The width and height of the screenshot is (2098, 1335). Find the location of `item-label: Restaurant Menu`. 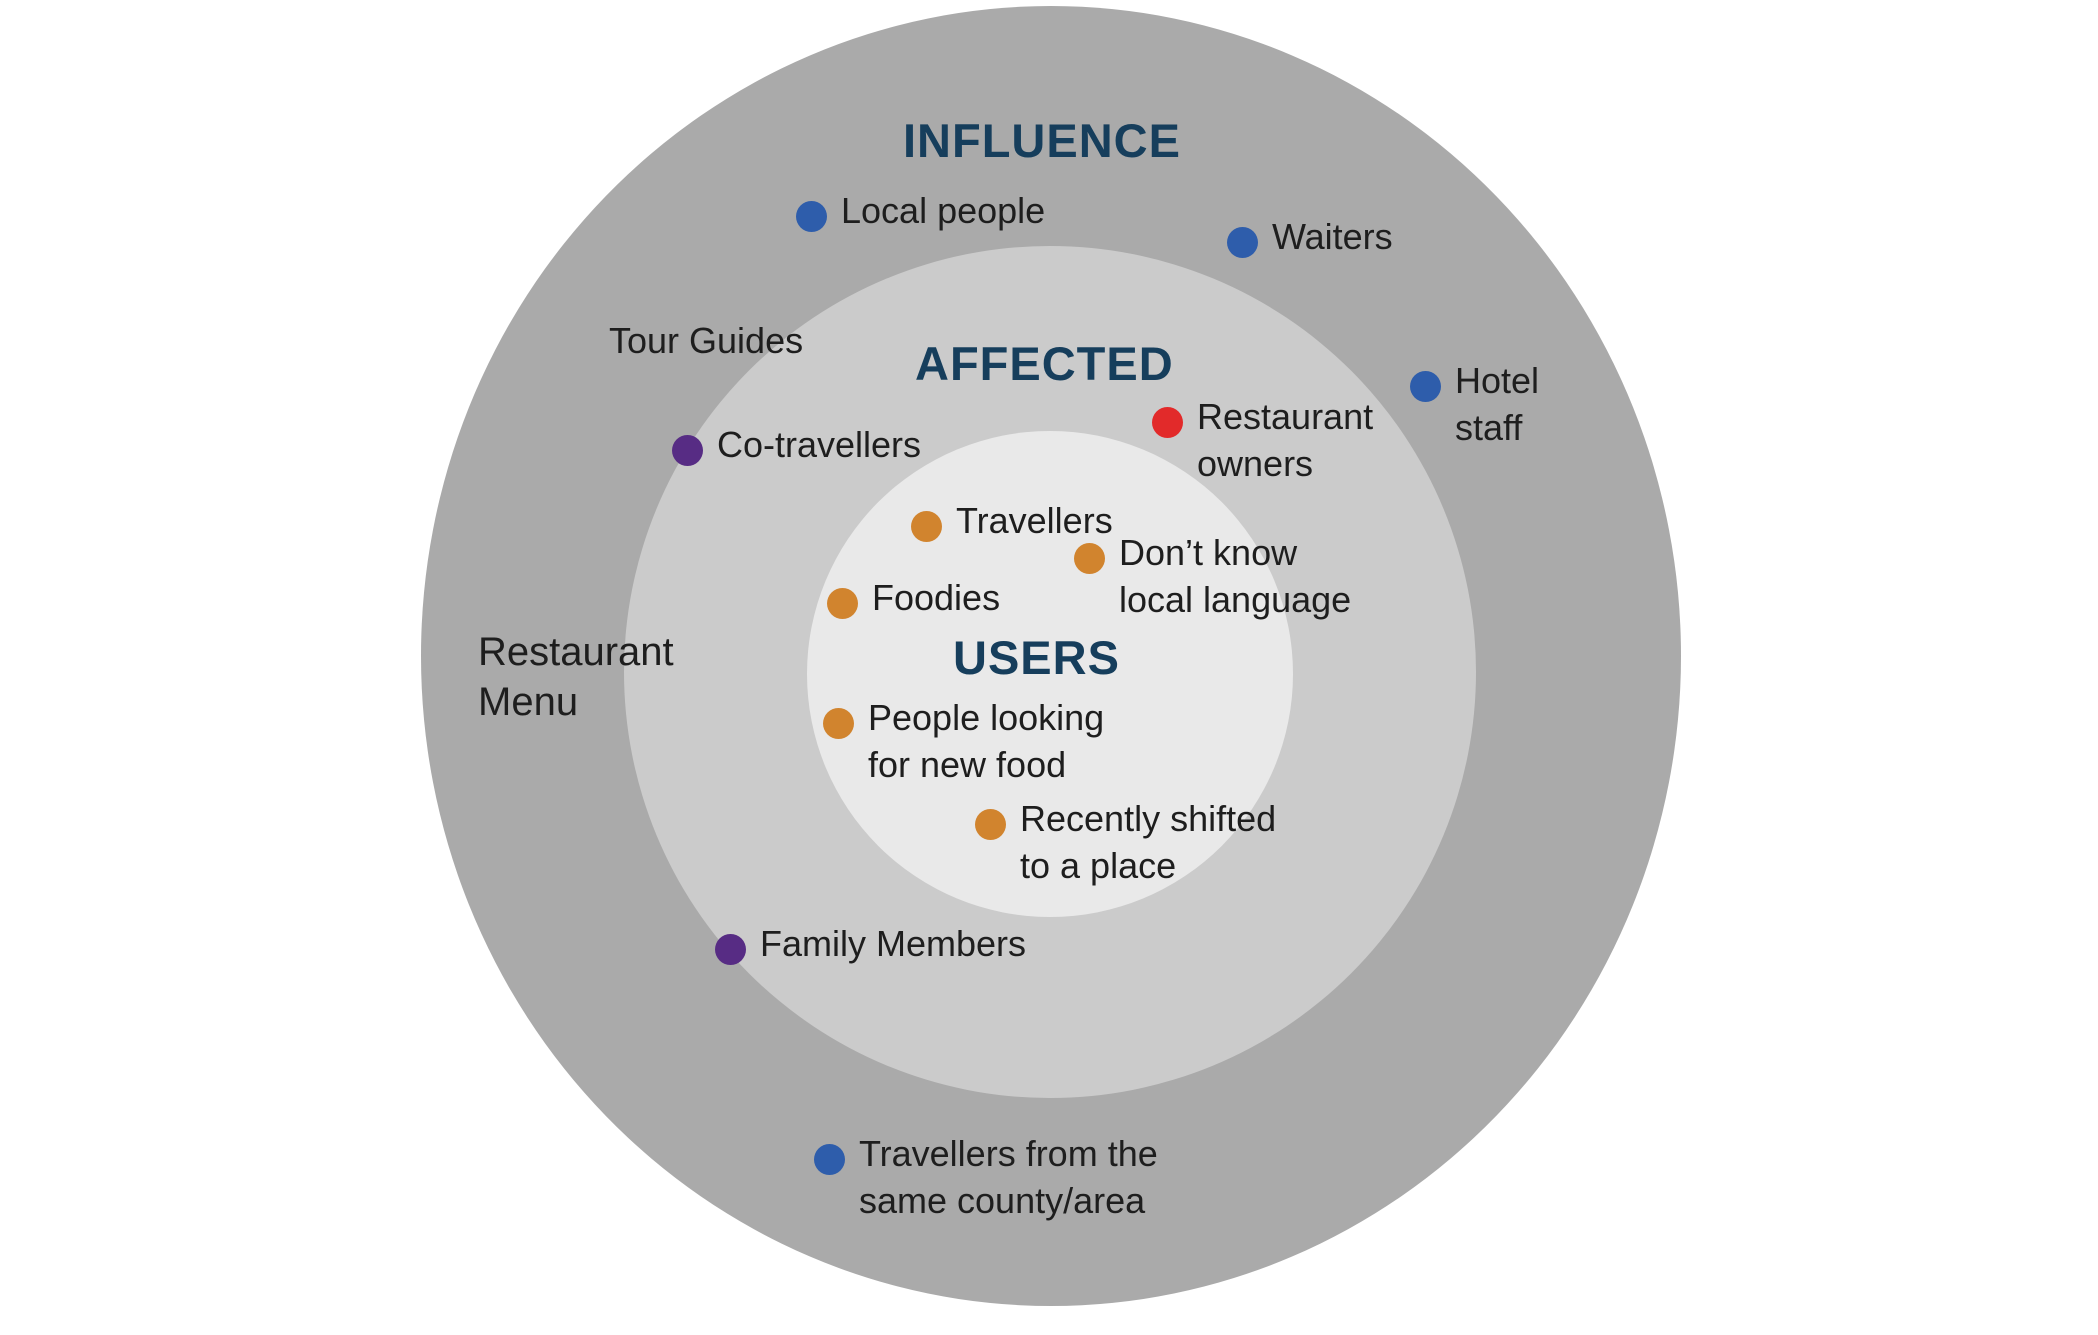

item-label: Restaurant Menu is located at coordinates (576, 677).